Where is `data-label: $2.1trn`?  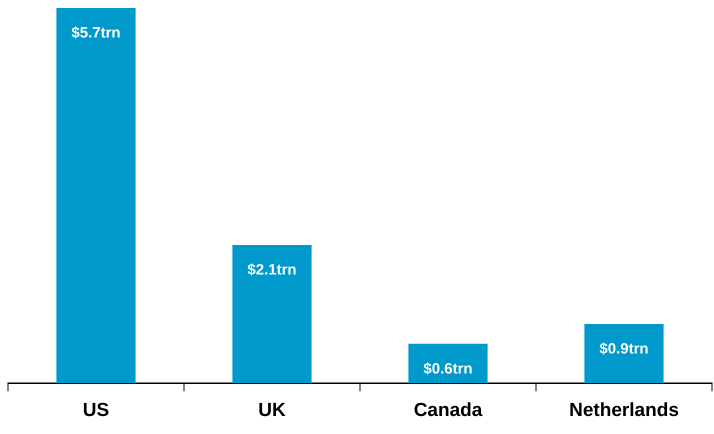 data-label: $2.1trn is located at coordinates (272, 270).